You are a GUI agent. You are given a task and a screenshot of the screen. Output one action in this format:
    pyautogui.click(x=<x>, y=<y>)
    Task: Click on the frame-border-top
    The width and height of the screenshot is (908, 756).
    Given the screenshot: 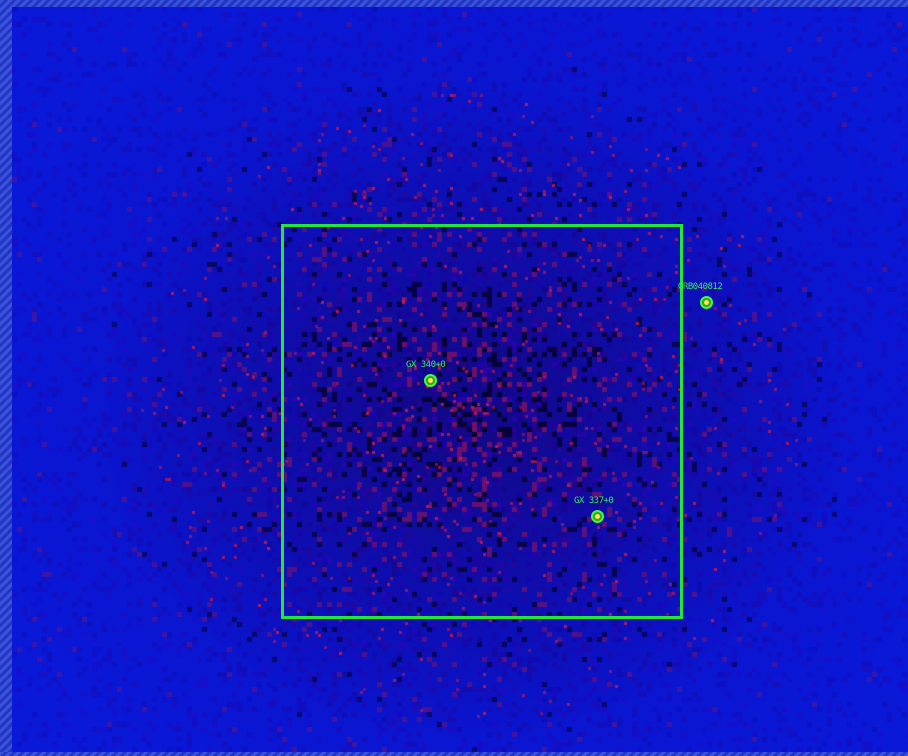 What is the action you would take?
    pyautogui.click(x=454, y=3)
    